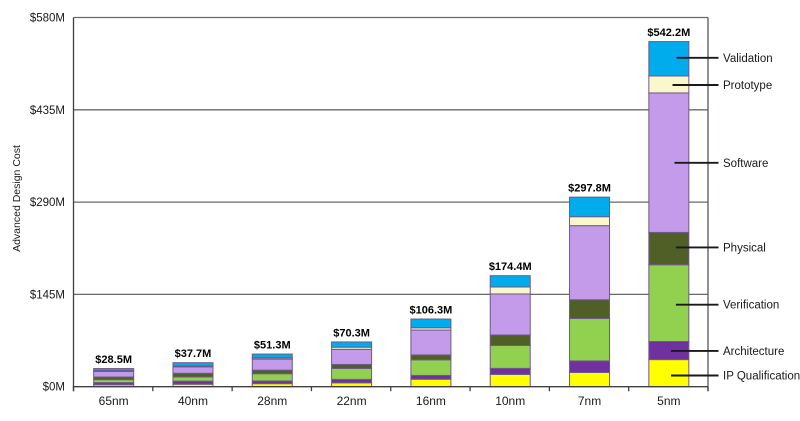 This screenshot has height=421, width=800. Describe the element at coordinates (47, 203) in the screenshot. I see `svg-text: $290M` at that location.